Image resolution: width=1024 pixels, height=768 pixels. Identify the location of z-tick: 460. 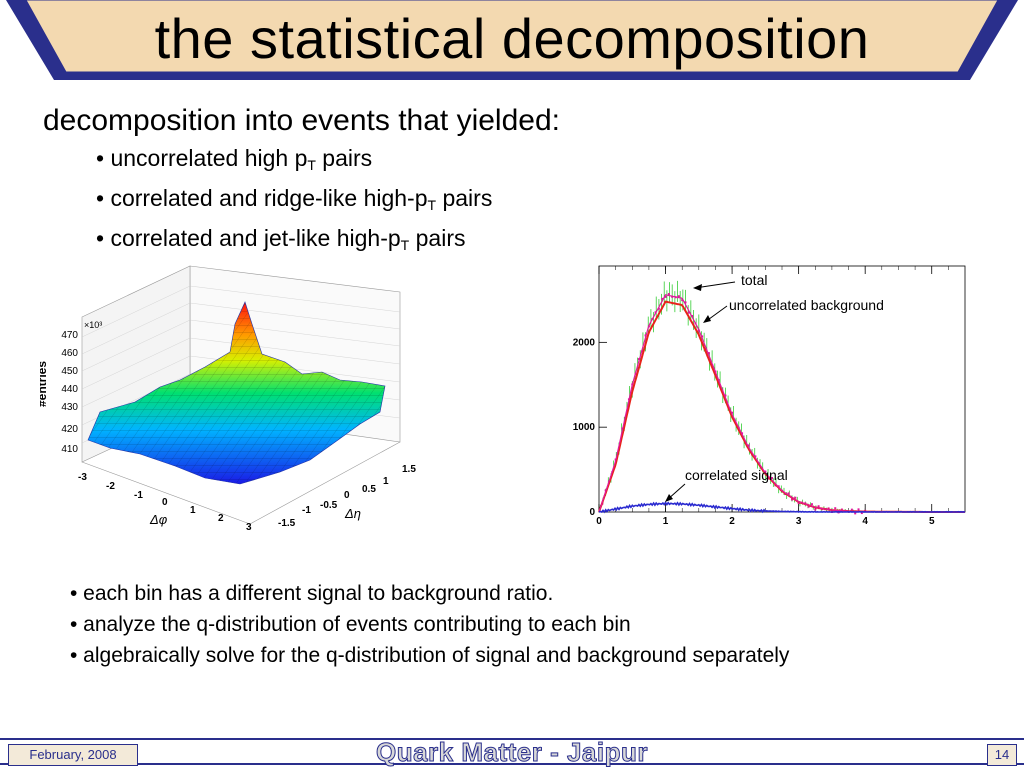
(69, 353).